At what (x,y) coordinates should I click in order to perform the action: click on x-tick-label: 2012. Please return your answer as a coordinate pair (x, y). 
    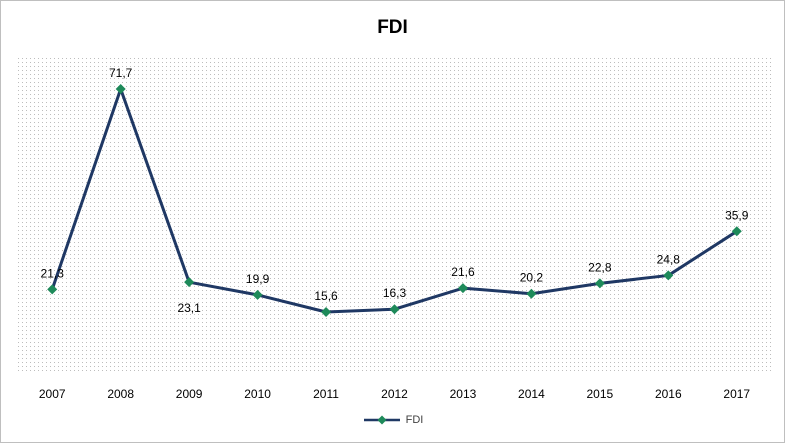
    Looking at the image, I should click on (394, 394).